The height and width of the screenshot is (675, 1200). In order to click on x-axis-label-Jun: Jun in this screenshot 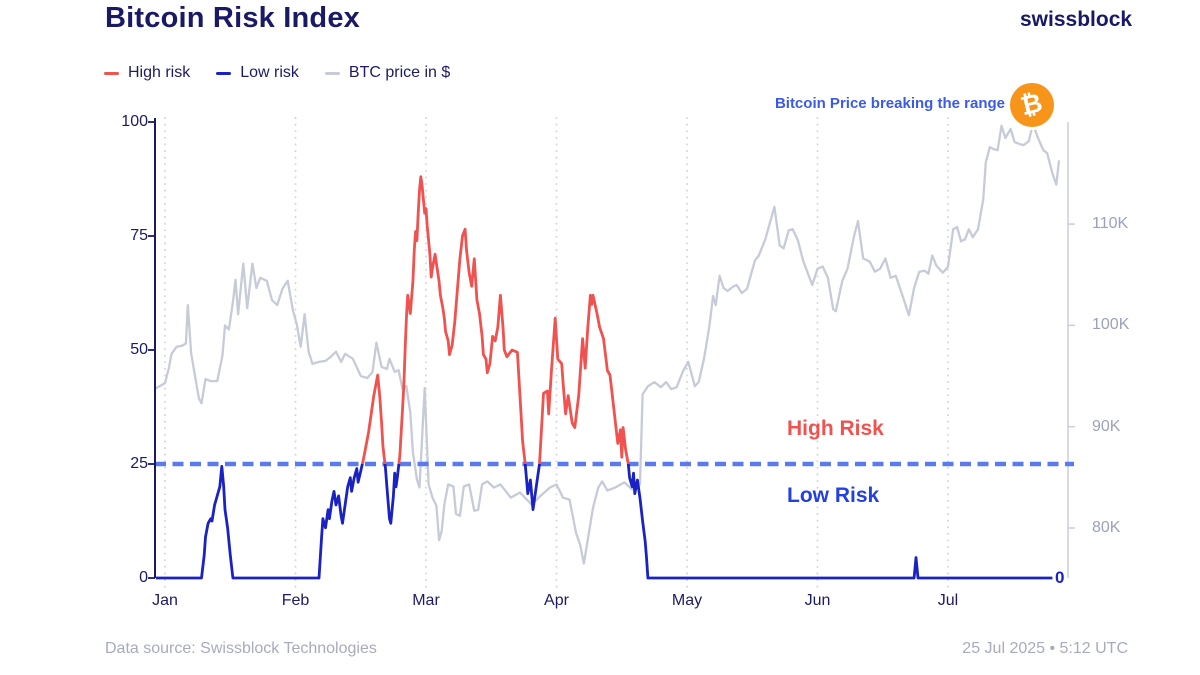, I will do `click(817, 600)`.